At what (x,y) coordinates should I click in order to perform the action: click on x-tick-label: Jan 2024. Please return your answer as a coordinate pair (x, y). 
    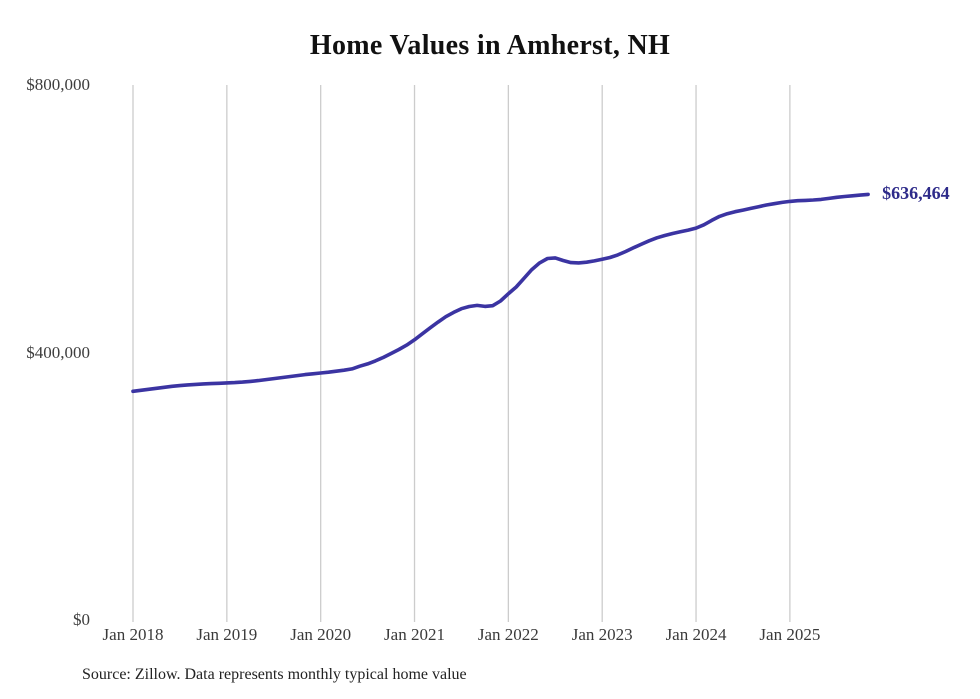
    Looking at the image, I should click on (696, 634).